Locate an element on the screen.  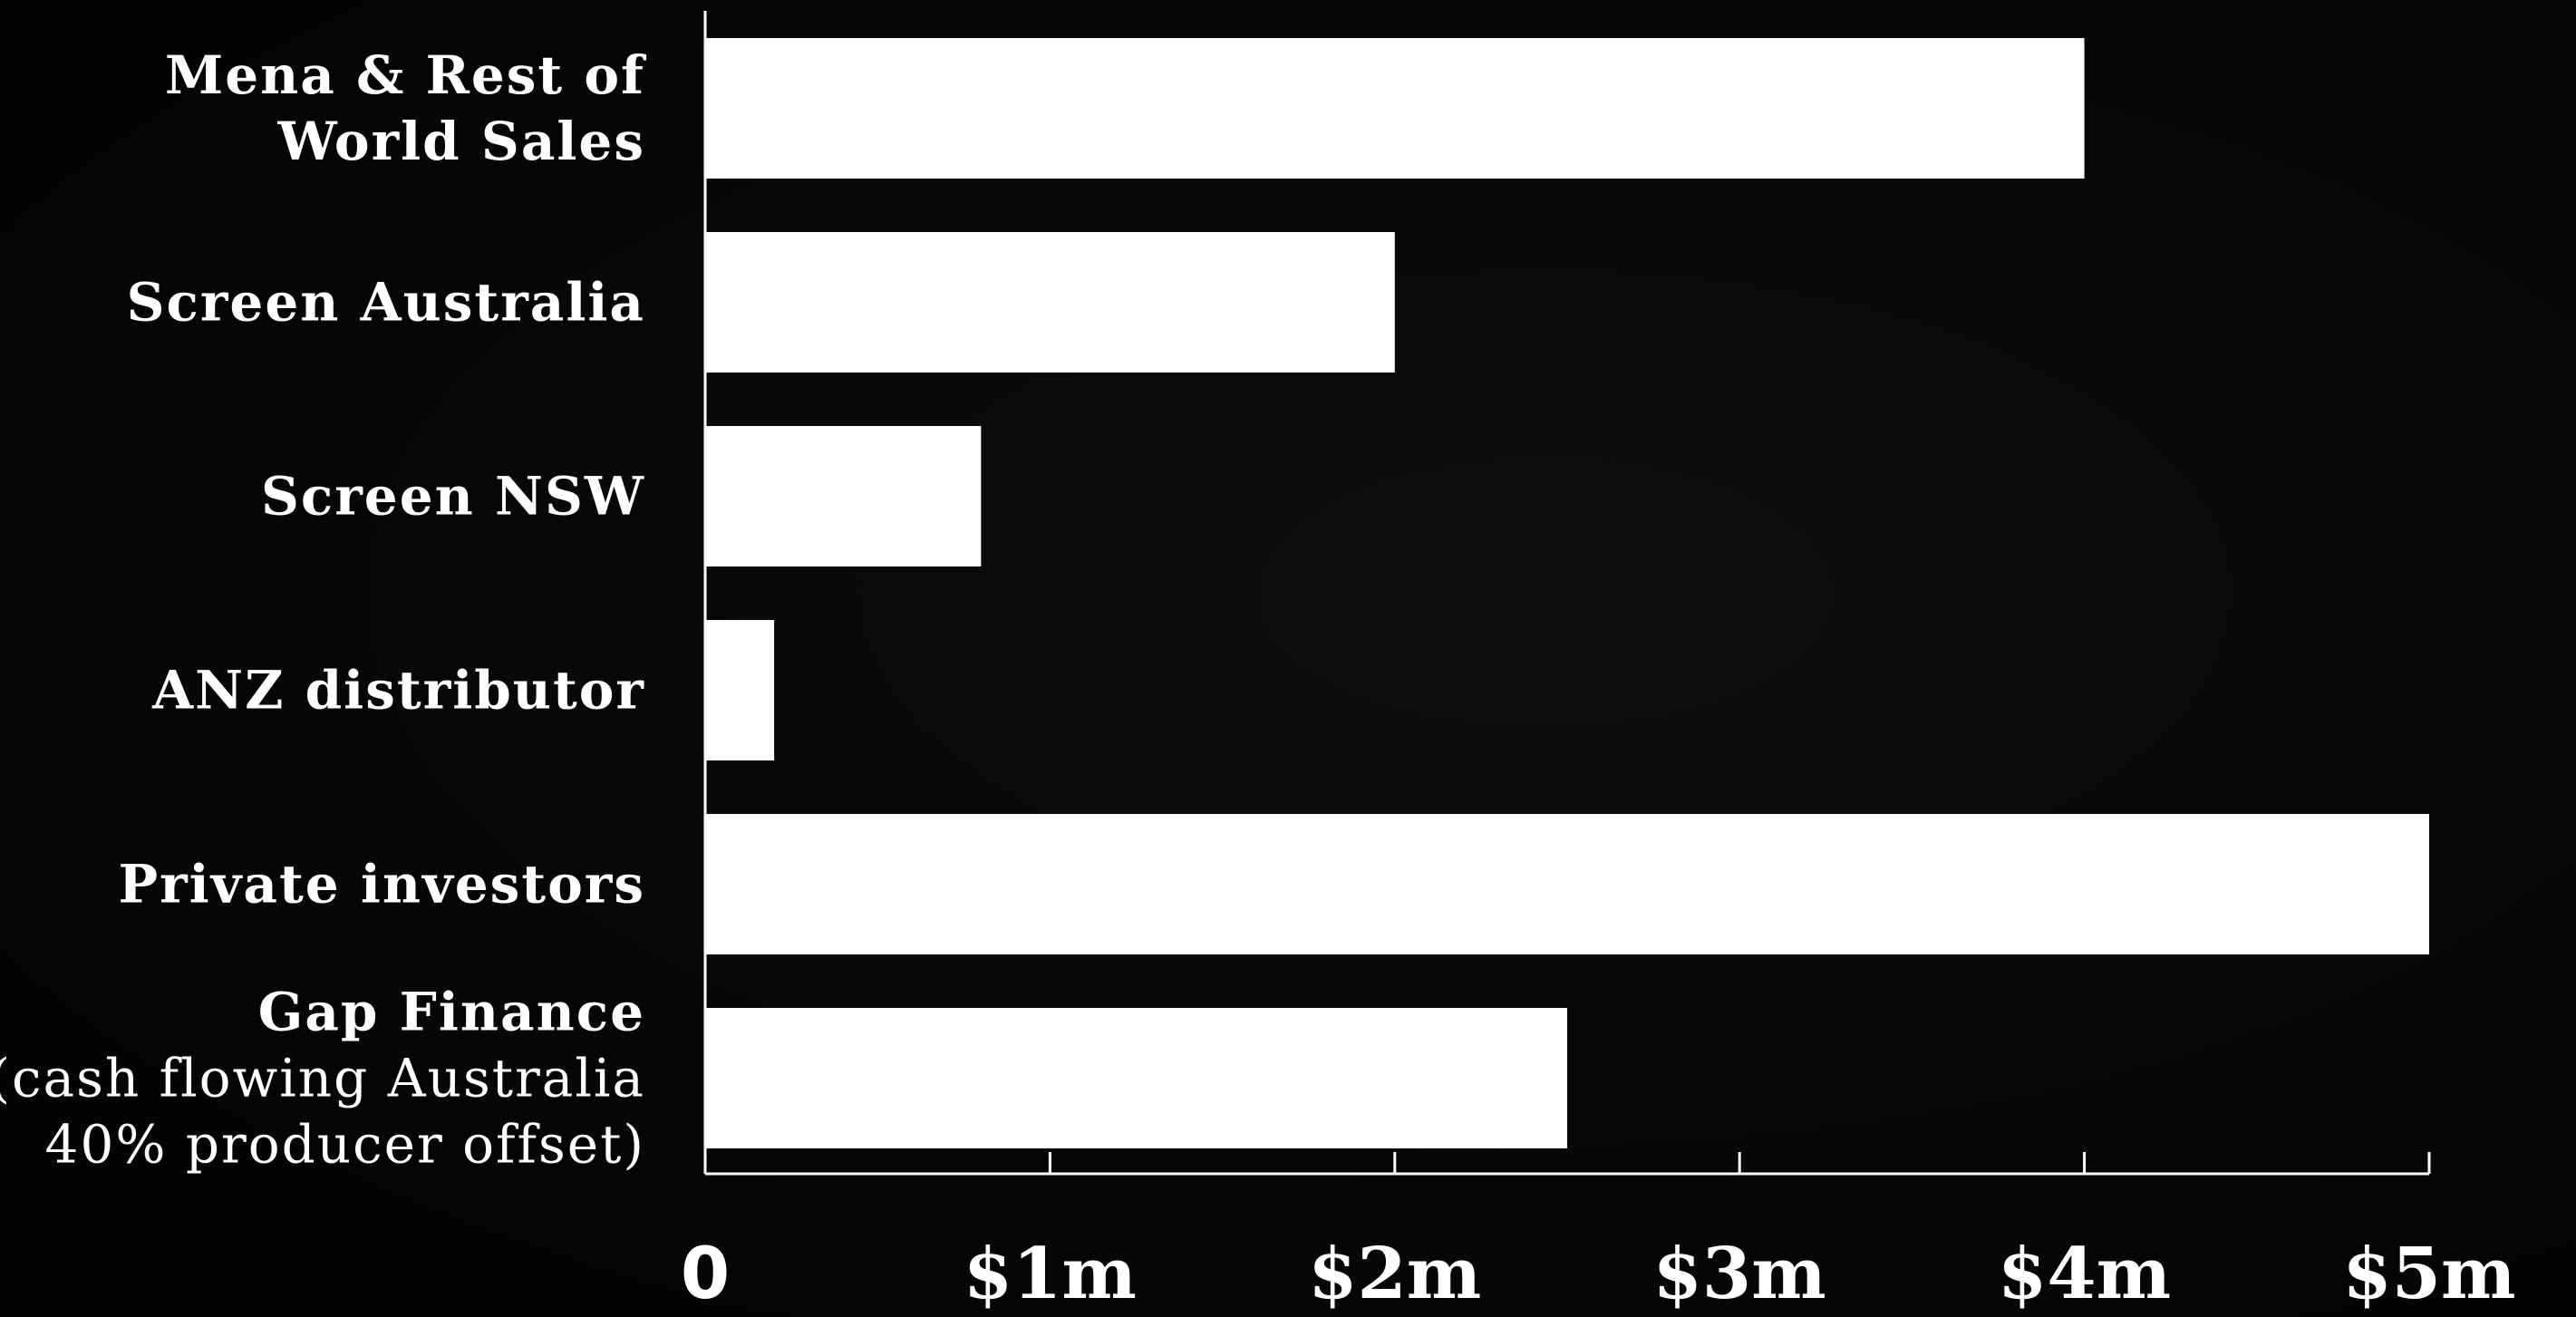
category-label-line: Screen NSW is located at coordinates (453, 497).